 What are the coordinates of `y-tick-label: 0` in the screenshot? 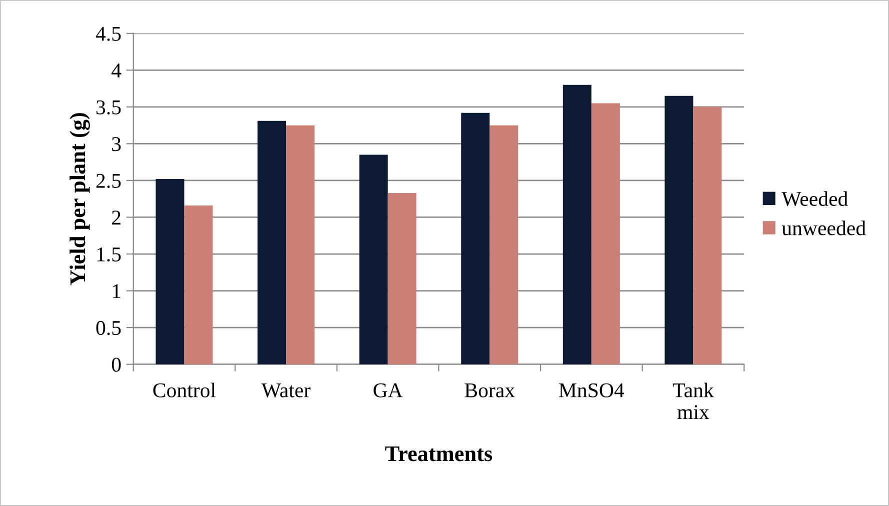 It's located at (116, 365).